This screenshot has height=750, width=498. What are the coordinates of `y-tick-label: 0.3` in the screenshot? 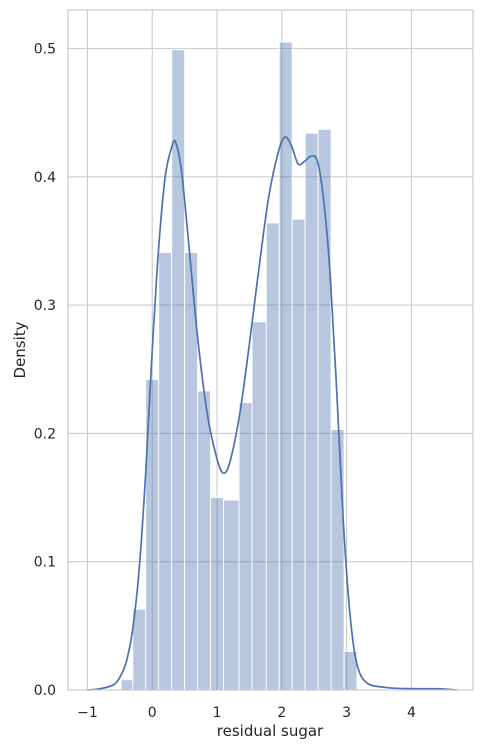 It's located at (45, 306).